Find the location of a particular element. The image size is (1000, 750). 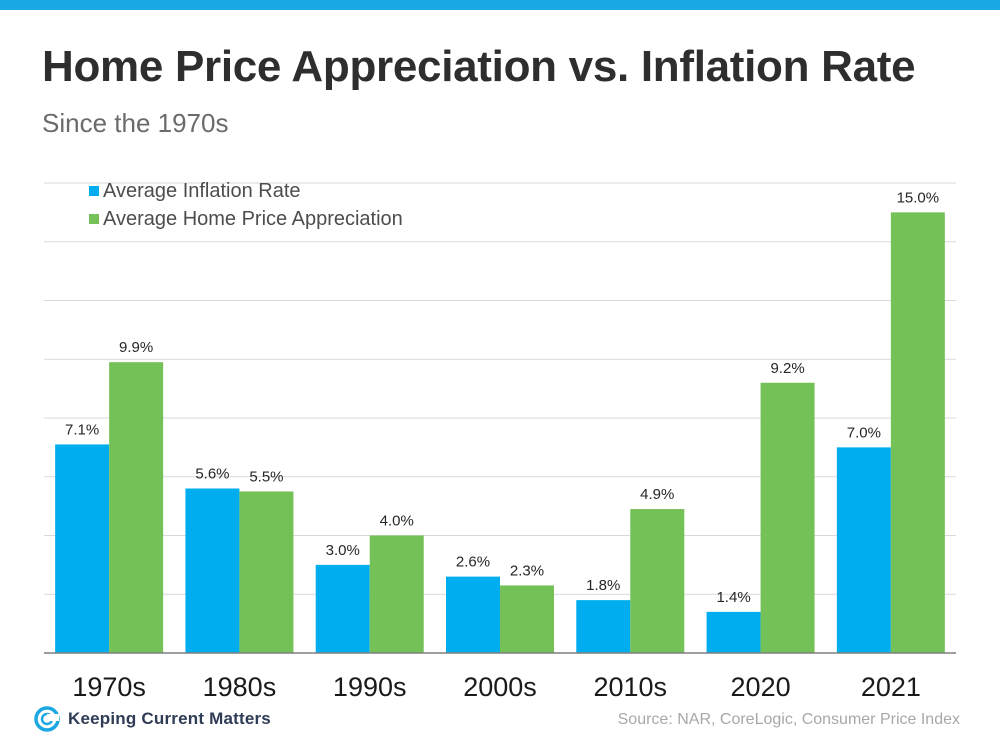

data-label-inflation-2010s: 1.8% is located at coordinates (603, 585).